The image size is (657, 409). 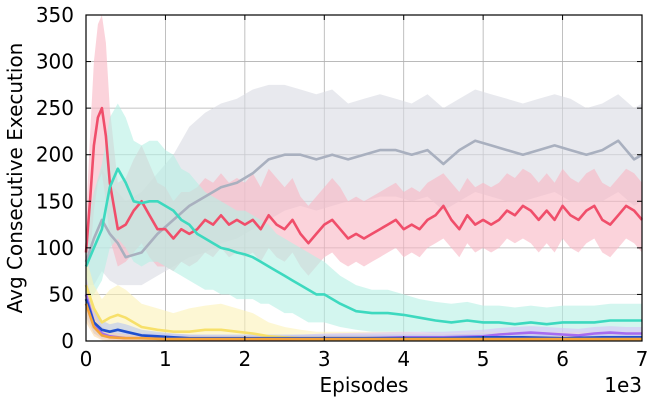 I want to click on y-tick-label: 350, so click(x=55, y=15).